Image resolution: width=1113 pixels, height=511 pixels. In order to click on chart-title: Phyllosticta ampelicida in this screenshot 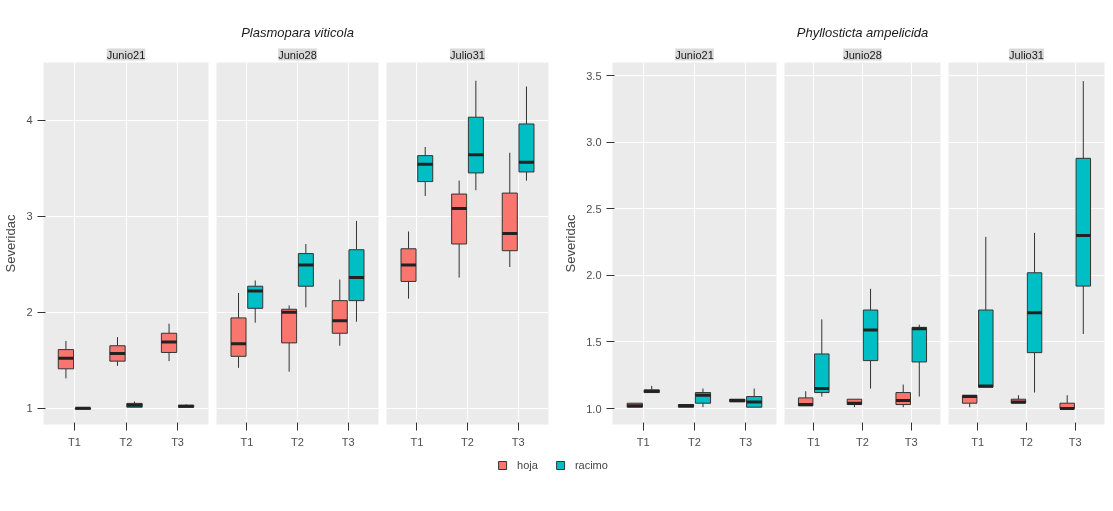, I will do `click(862, 32)`.